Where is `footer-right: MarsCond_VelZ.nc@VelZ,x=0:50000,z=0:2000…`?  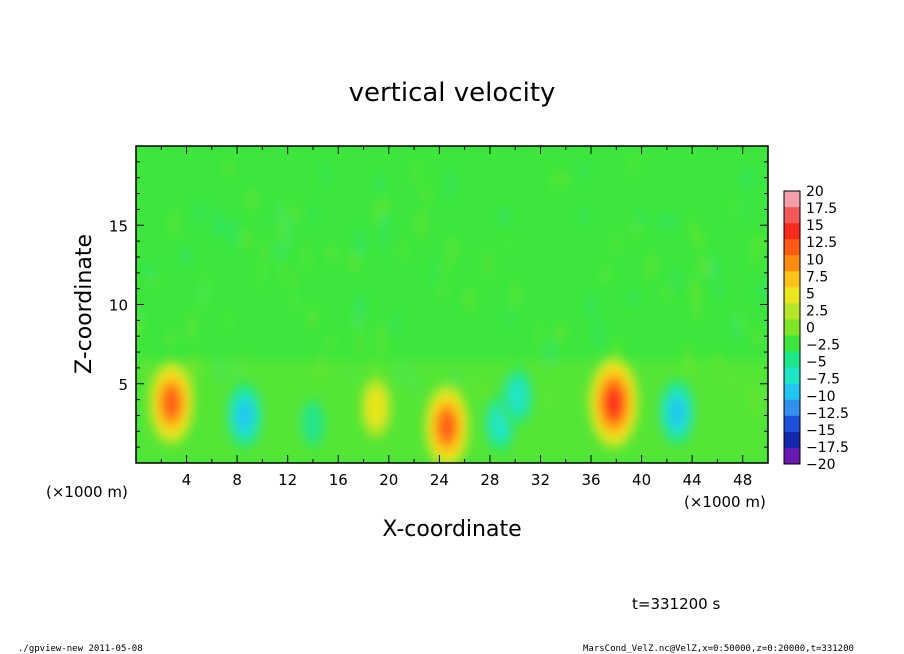
footer-right: MarsCond_VelZ.nc@VelZ,x=0:50000,z=0:2000… is located at coordinates (718, 649).